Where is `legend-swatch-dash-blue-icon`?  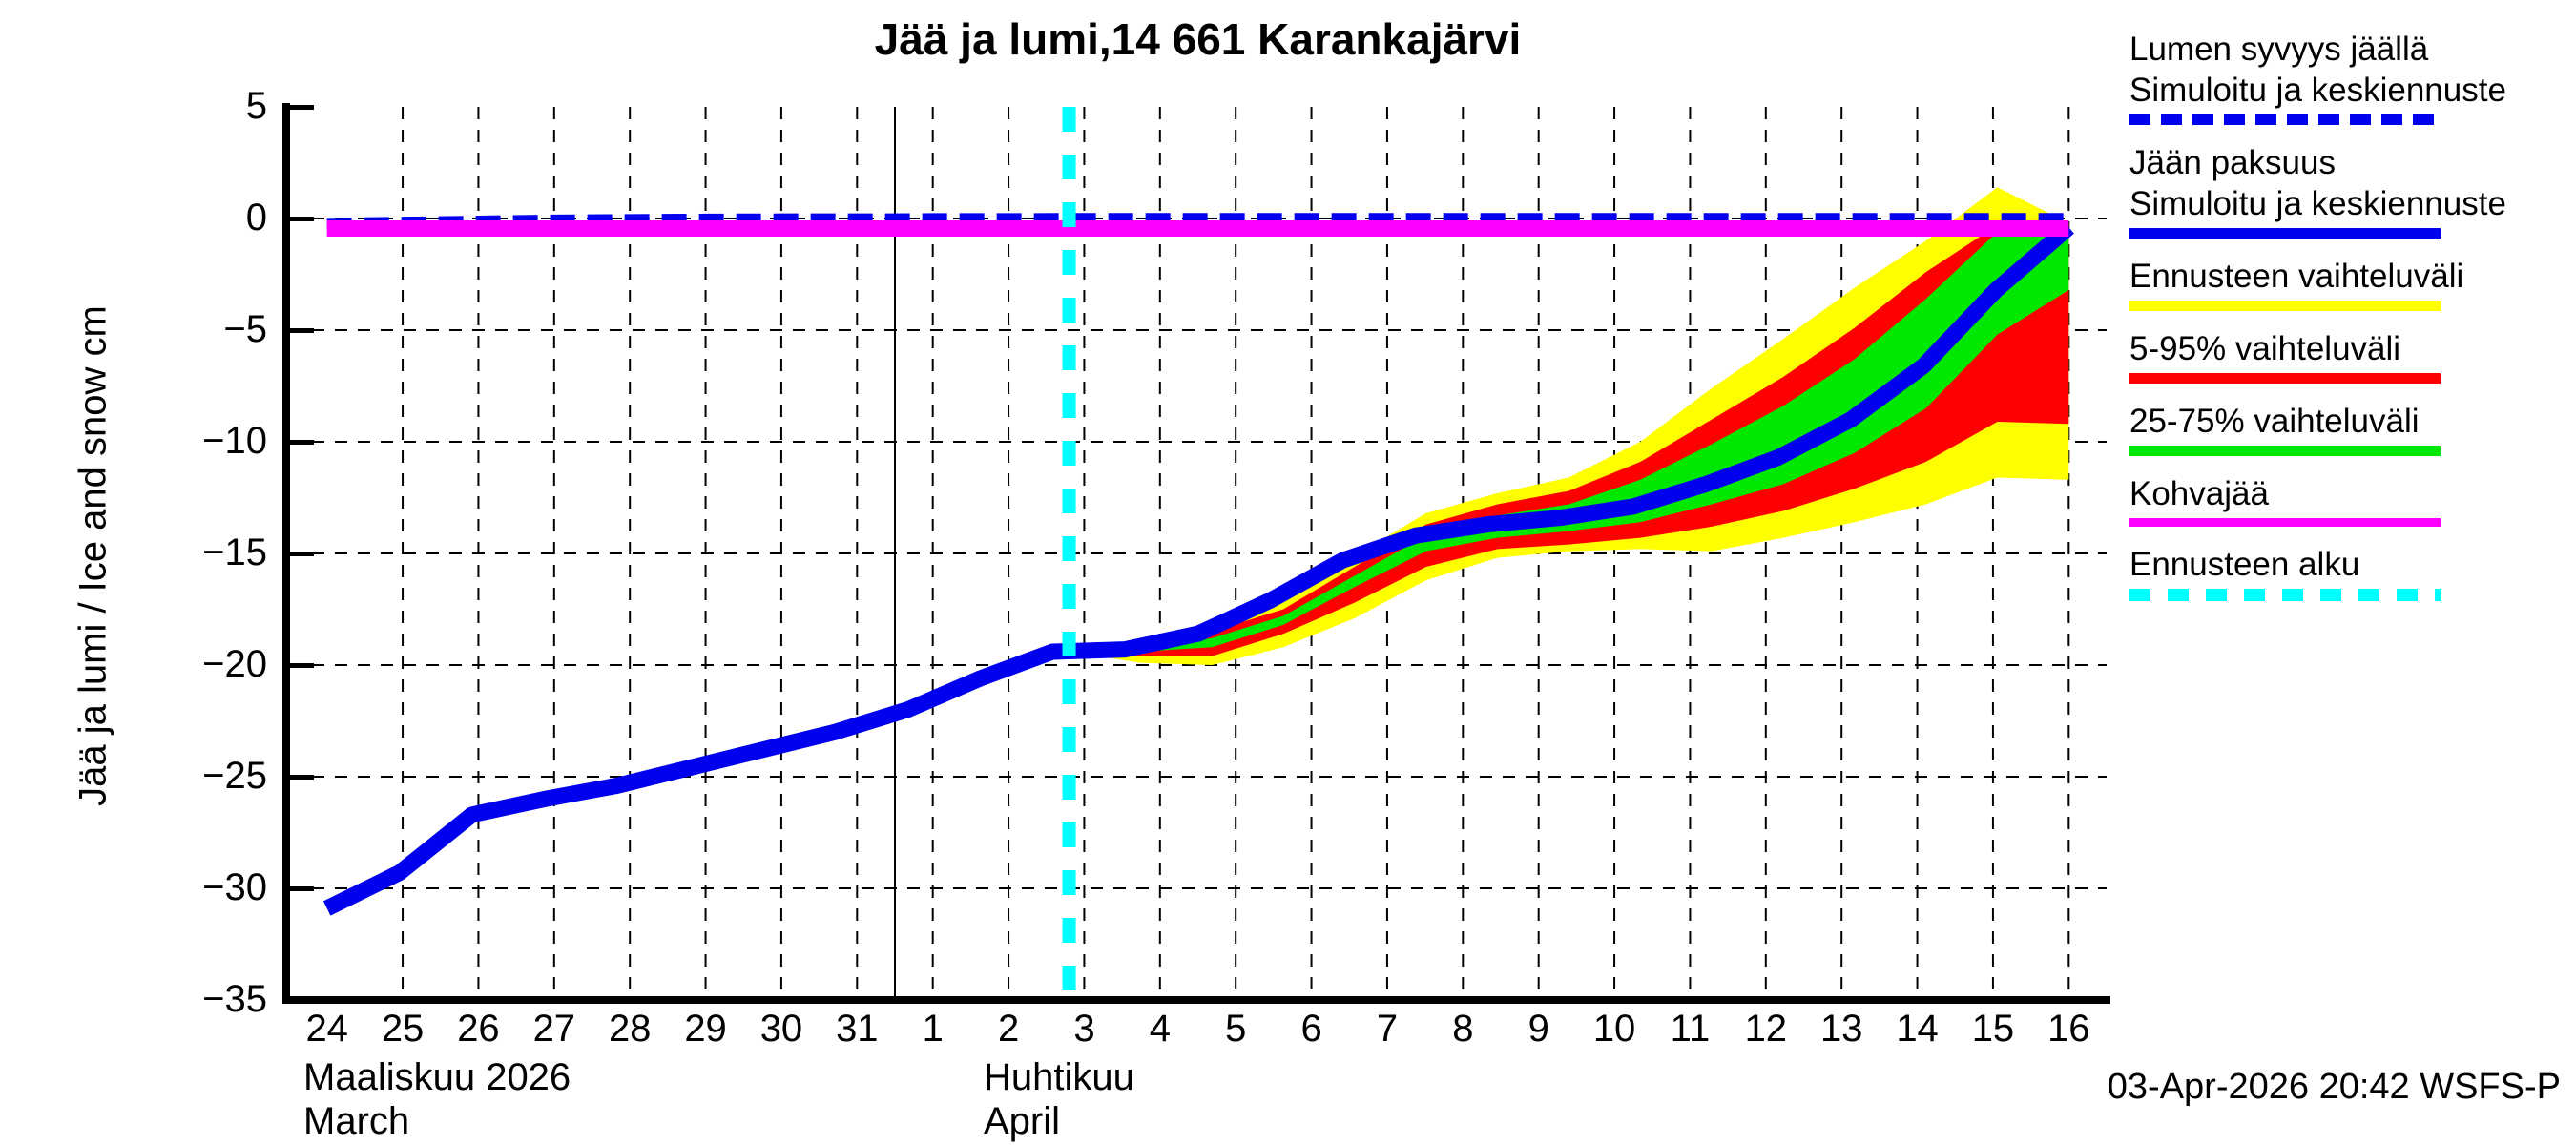 legend-swatch-dash-blue-icon is located at coordinates (2285, 120).